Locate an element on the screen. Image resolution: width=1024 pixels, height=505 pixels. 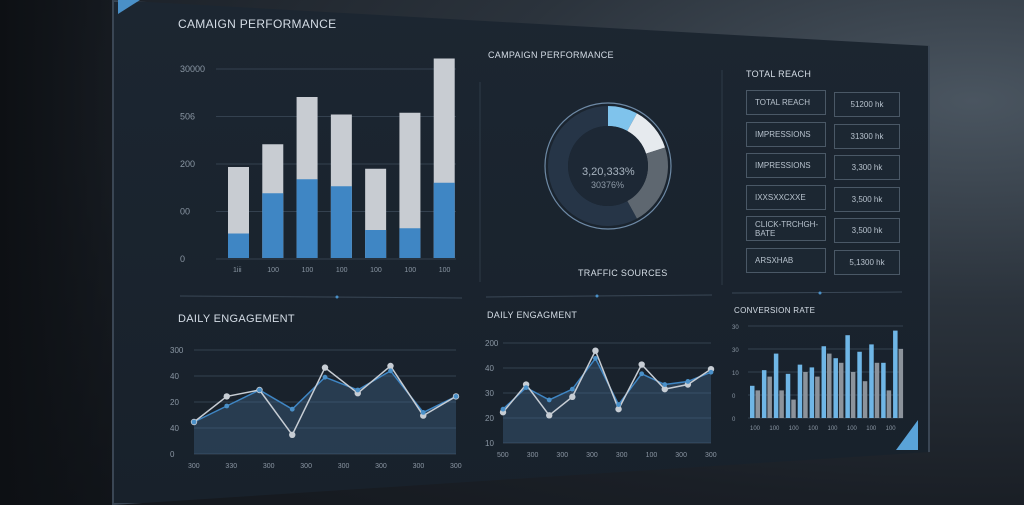
daily-engagment-title: DAILY ENGAGMENT is located at coordinates (532, 315).